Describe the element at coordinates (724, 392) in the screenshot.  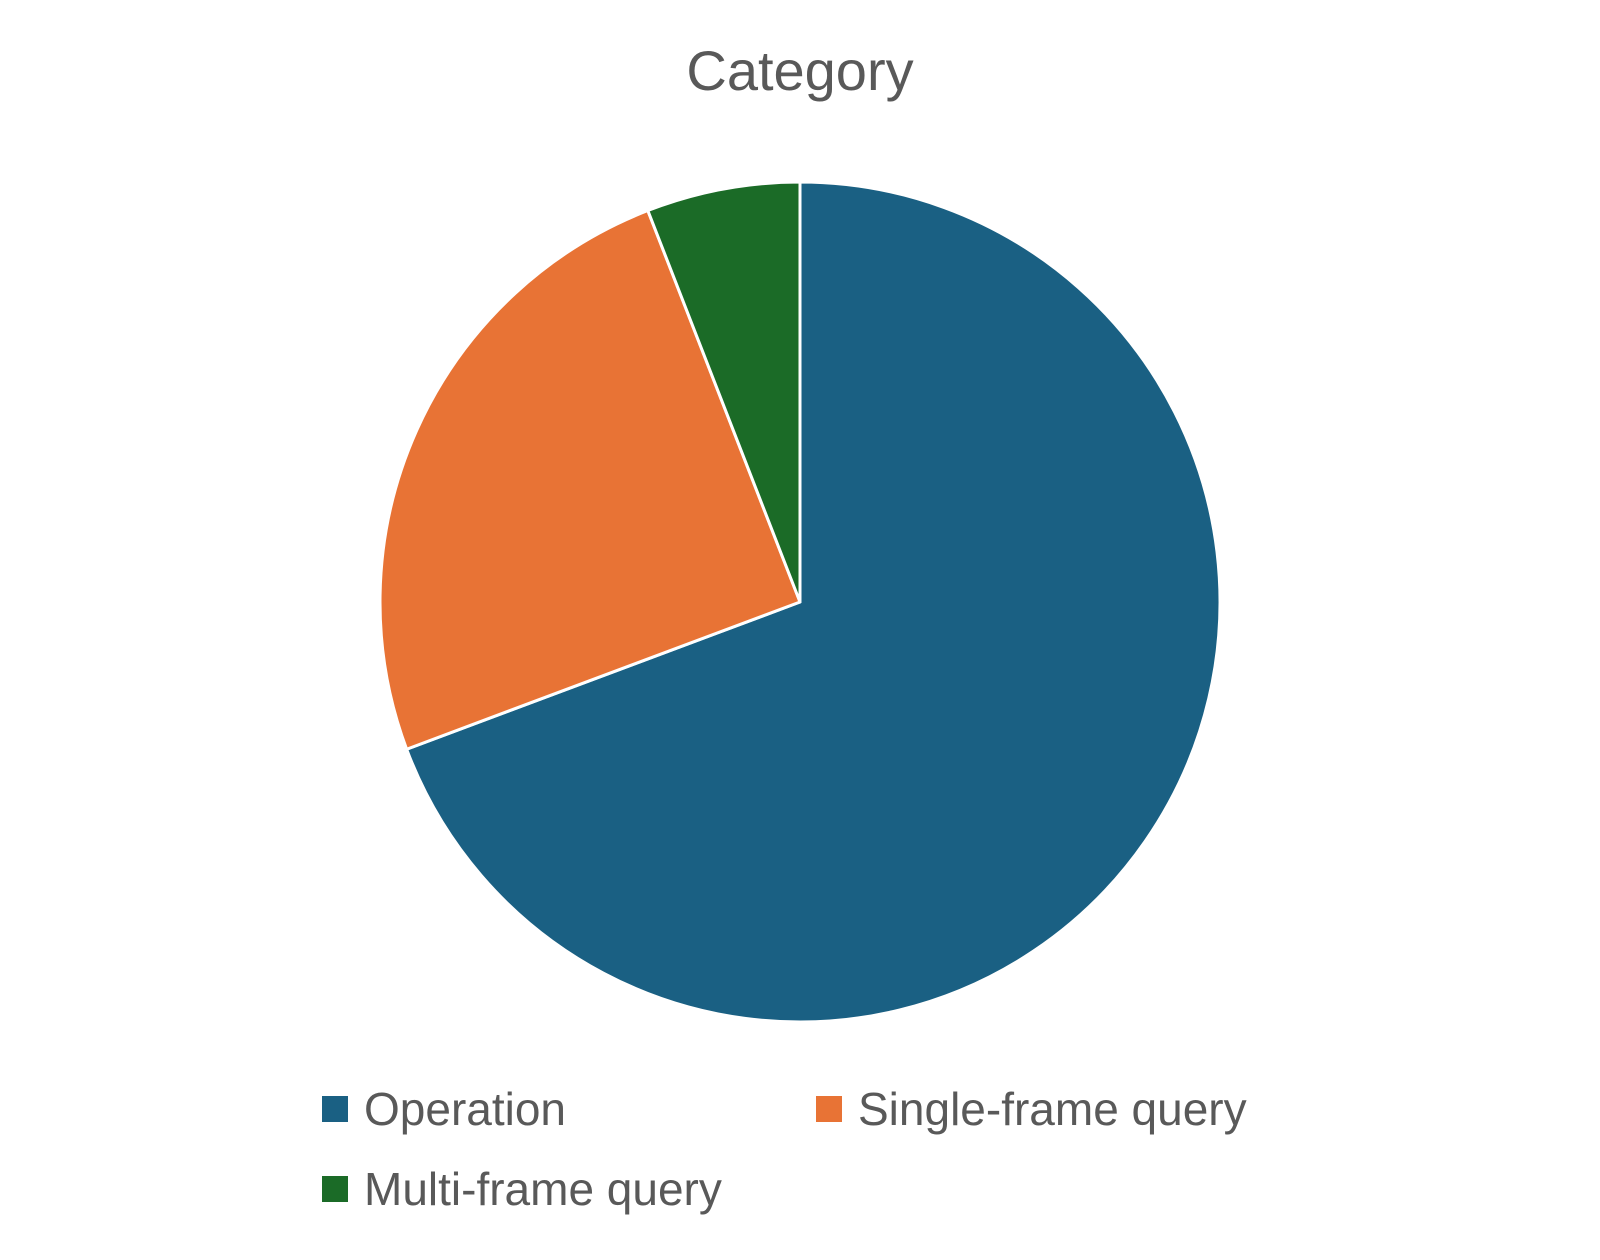
I see `pie-slice-multi-frame-query` at that location.